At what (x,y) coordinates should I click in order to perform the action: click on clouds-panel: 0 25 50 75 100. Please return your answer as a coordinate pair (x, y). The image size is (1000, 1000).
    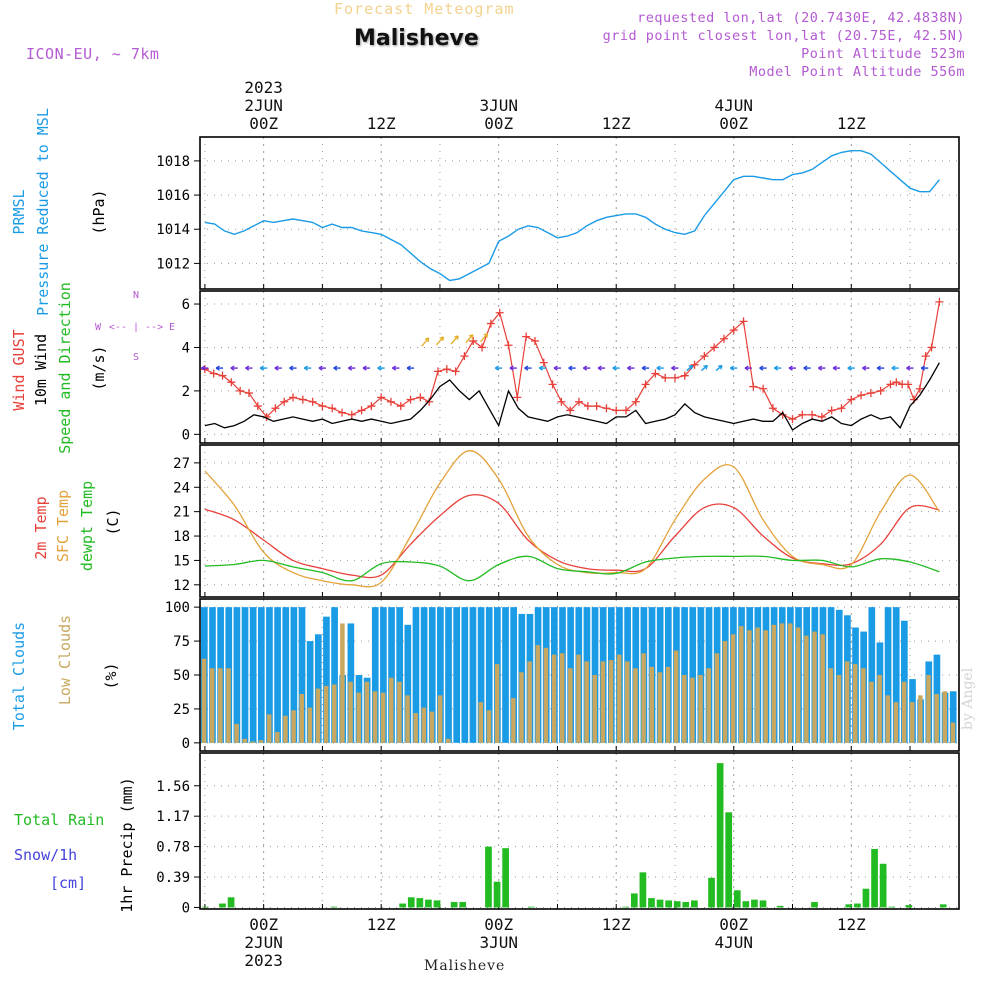
    Looking at the image, I should click on (562, 675).